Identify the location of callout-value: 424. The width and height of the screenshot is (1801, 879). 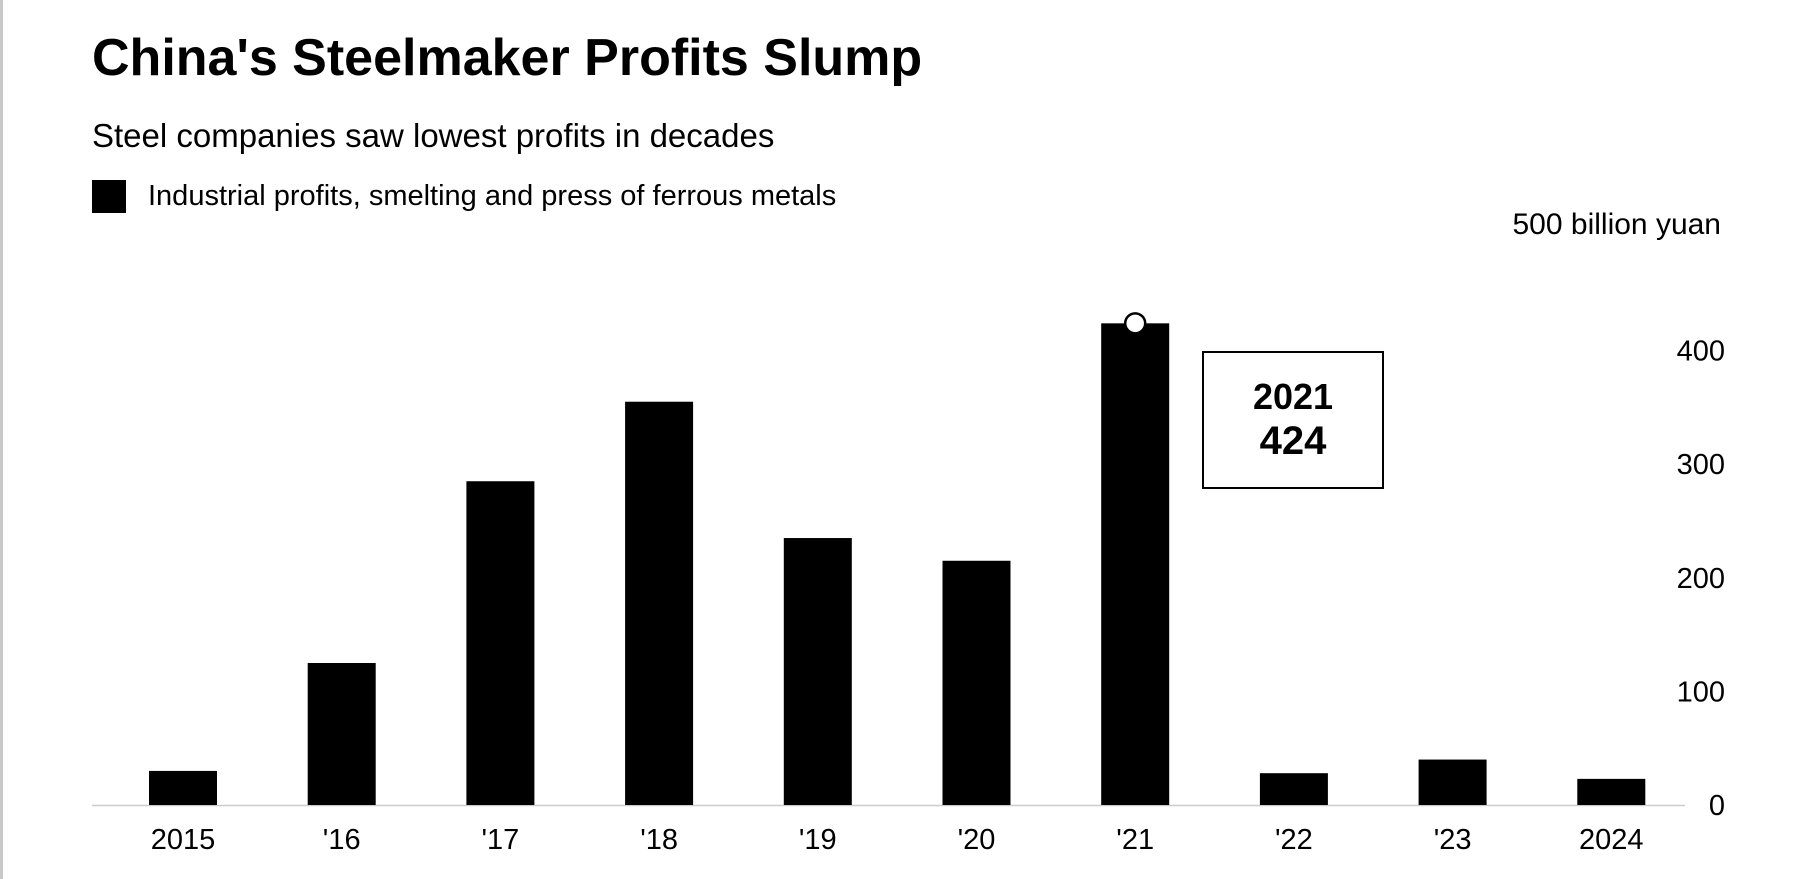
(1293, 441).